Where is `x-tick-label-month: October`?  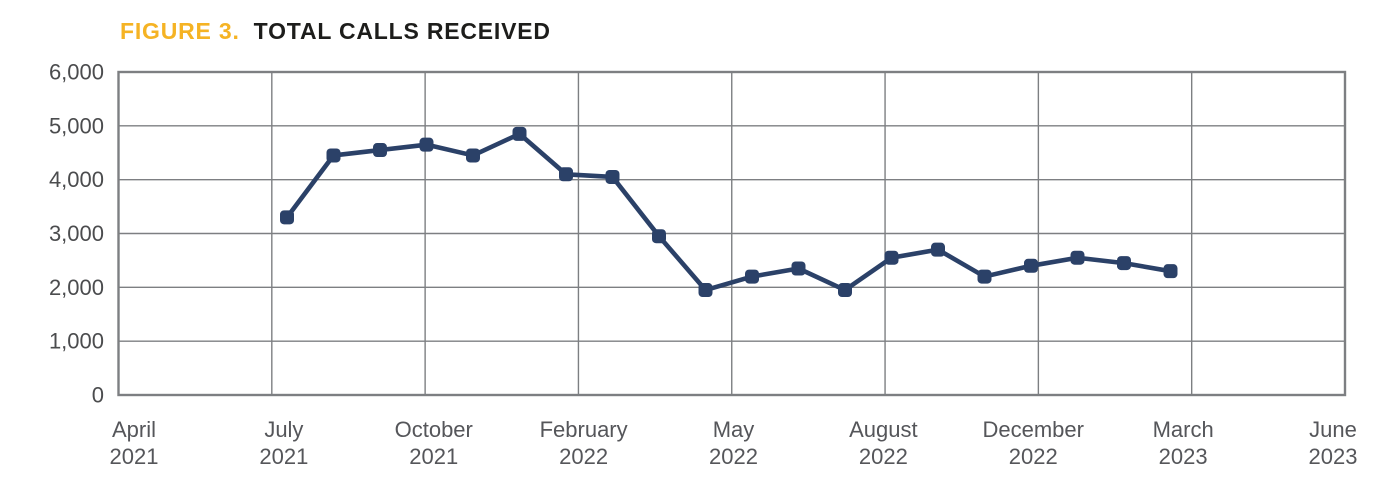
x-tick-label-month: October is located at coordinates (434, 429).